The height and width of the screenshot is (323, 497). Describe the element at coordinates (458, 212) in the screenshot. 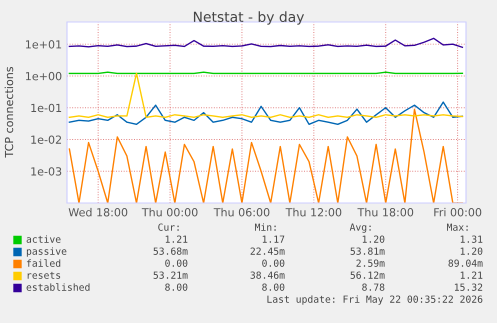

I see `x-tick-label: Fri 00:00` at that location.